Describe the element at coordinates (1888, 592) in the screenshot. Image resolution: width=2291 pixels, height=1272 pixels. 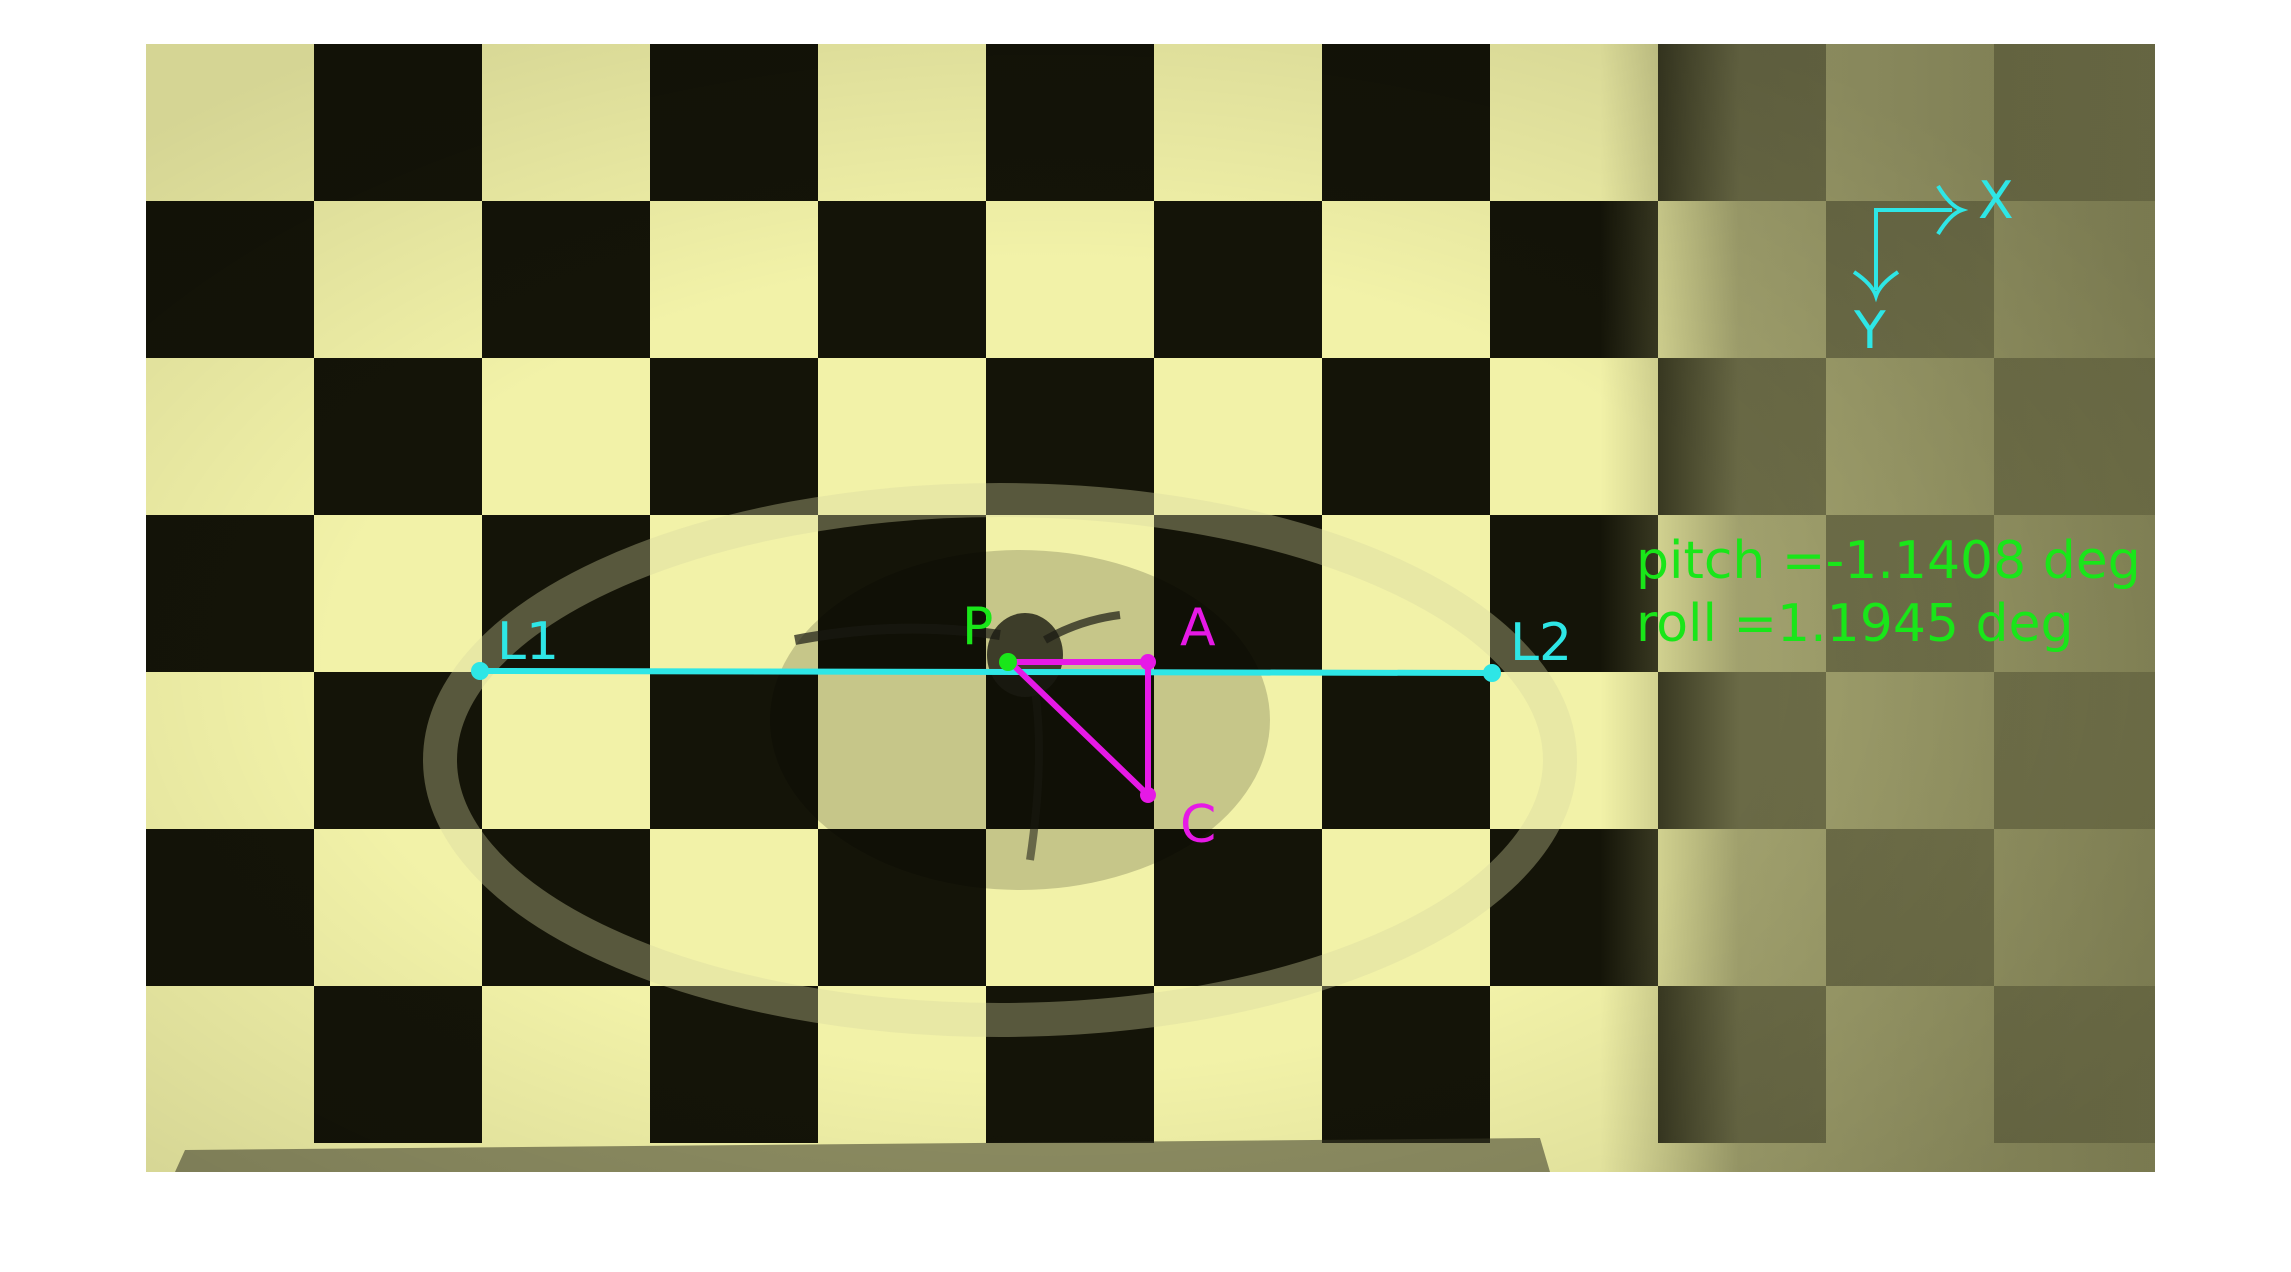
I see `angle-readout: pitch =-1.1408 deg roll =1.1945 deg` at that location.